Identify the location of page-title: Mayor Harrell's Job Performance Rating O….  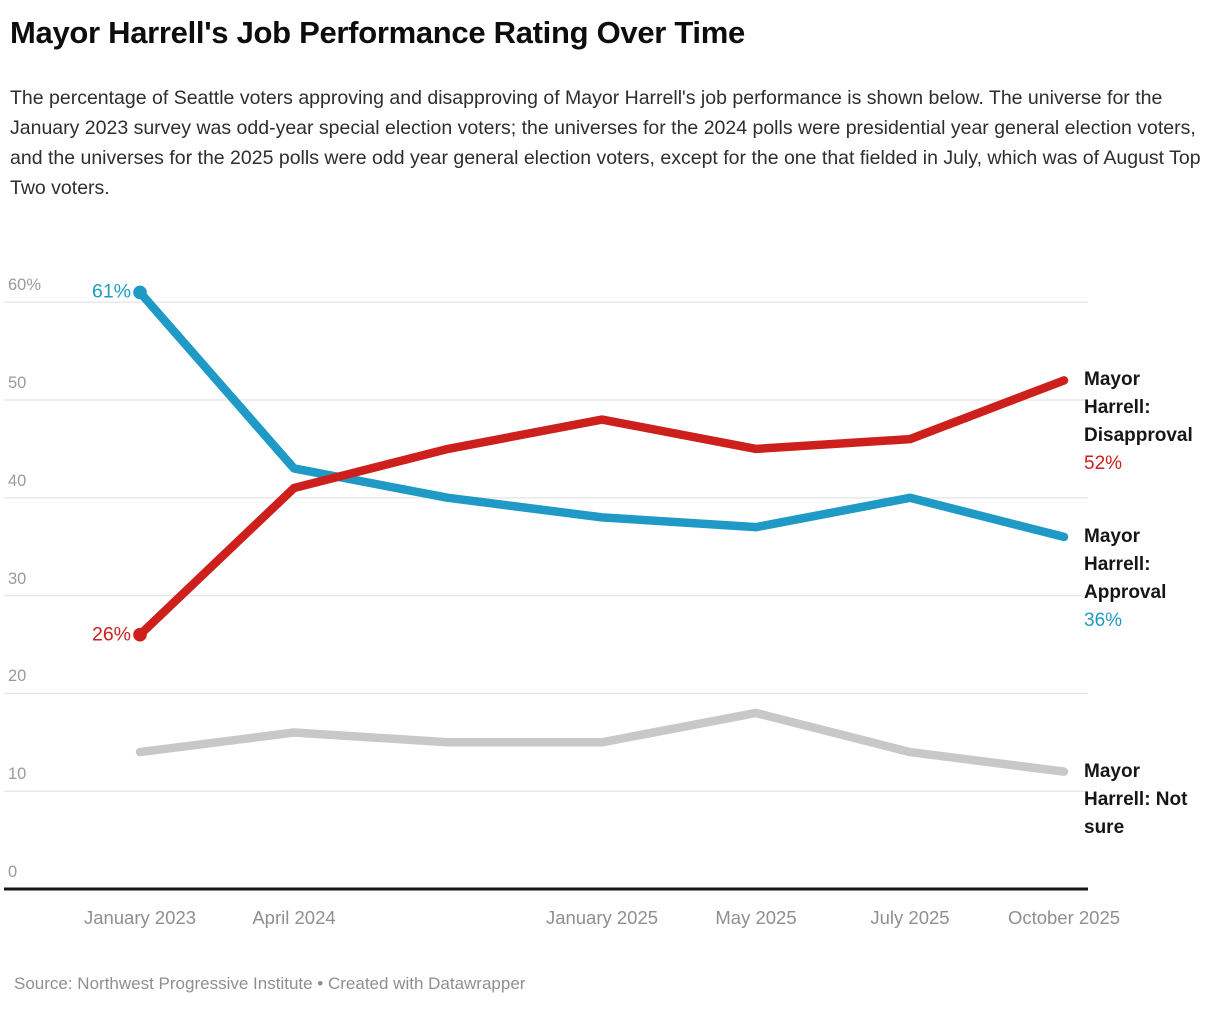
(377, 32).